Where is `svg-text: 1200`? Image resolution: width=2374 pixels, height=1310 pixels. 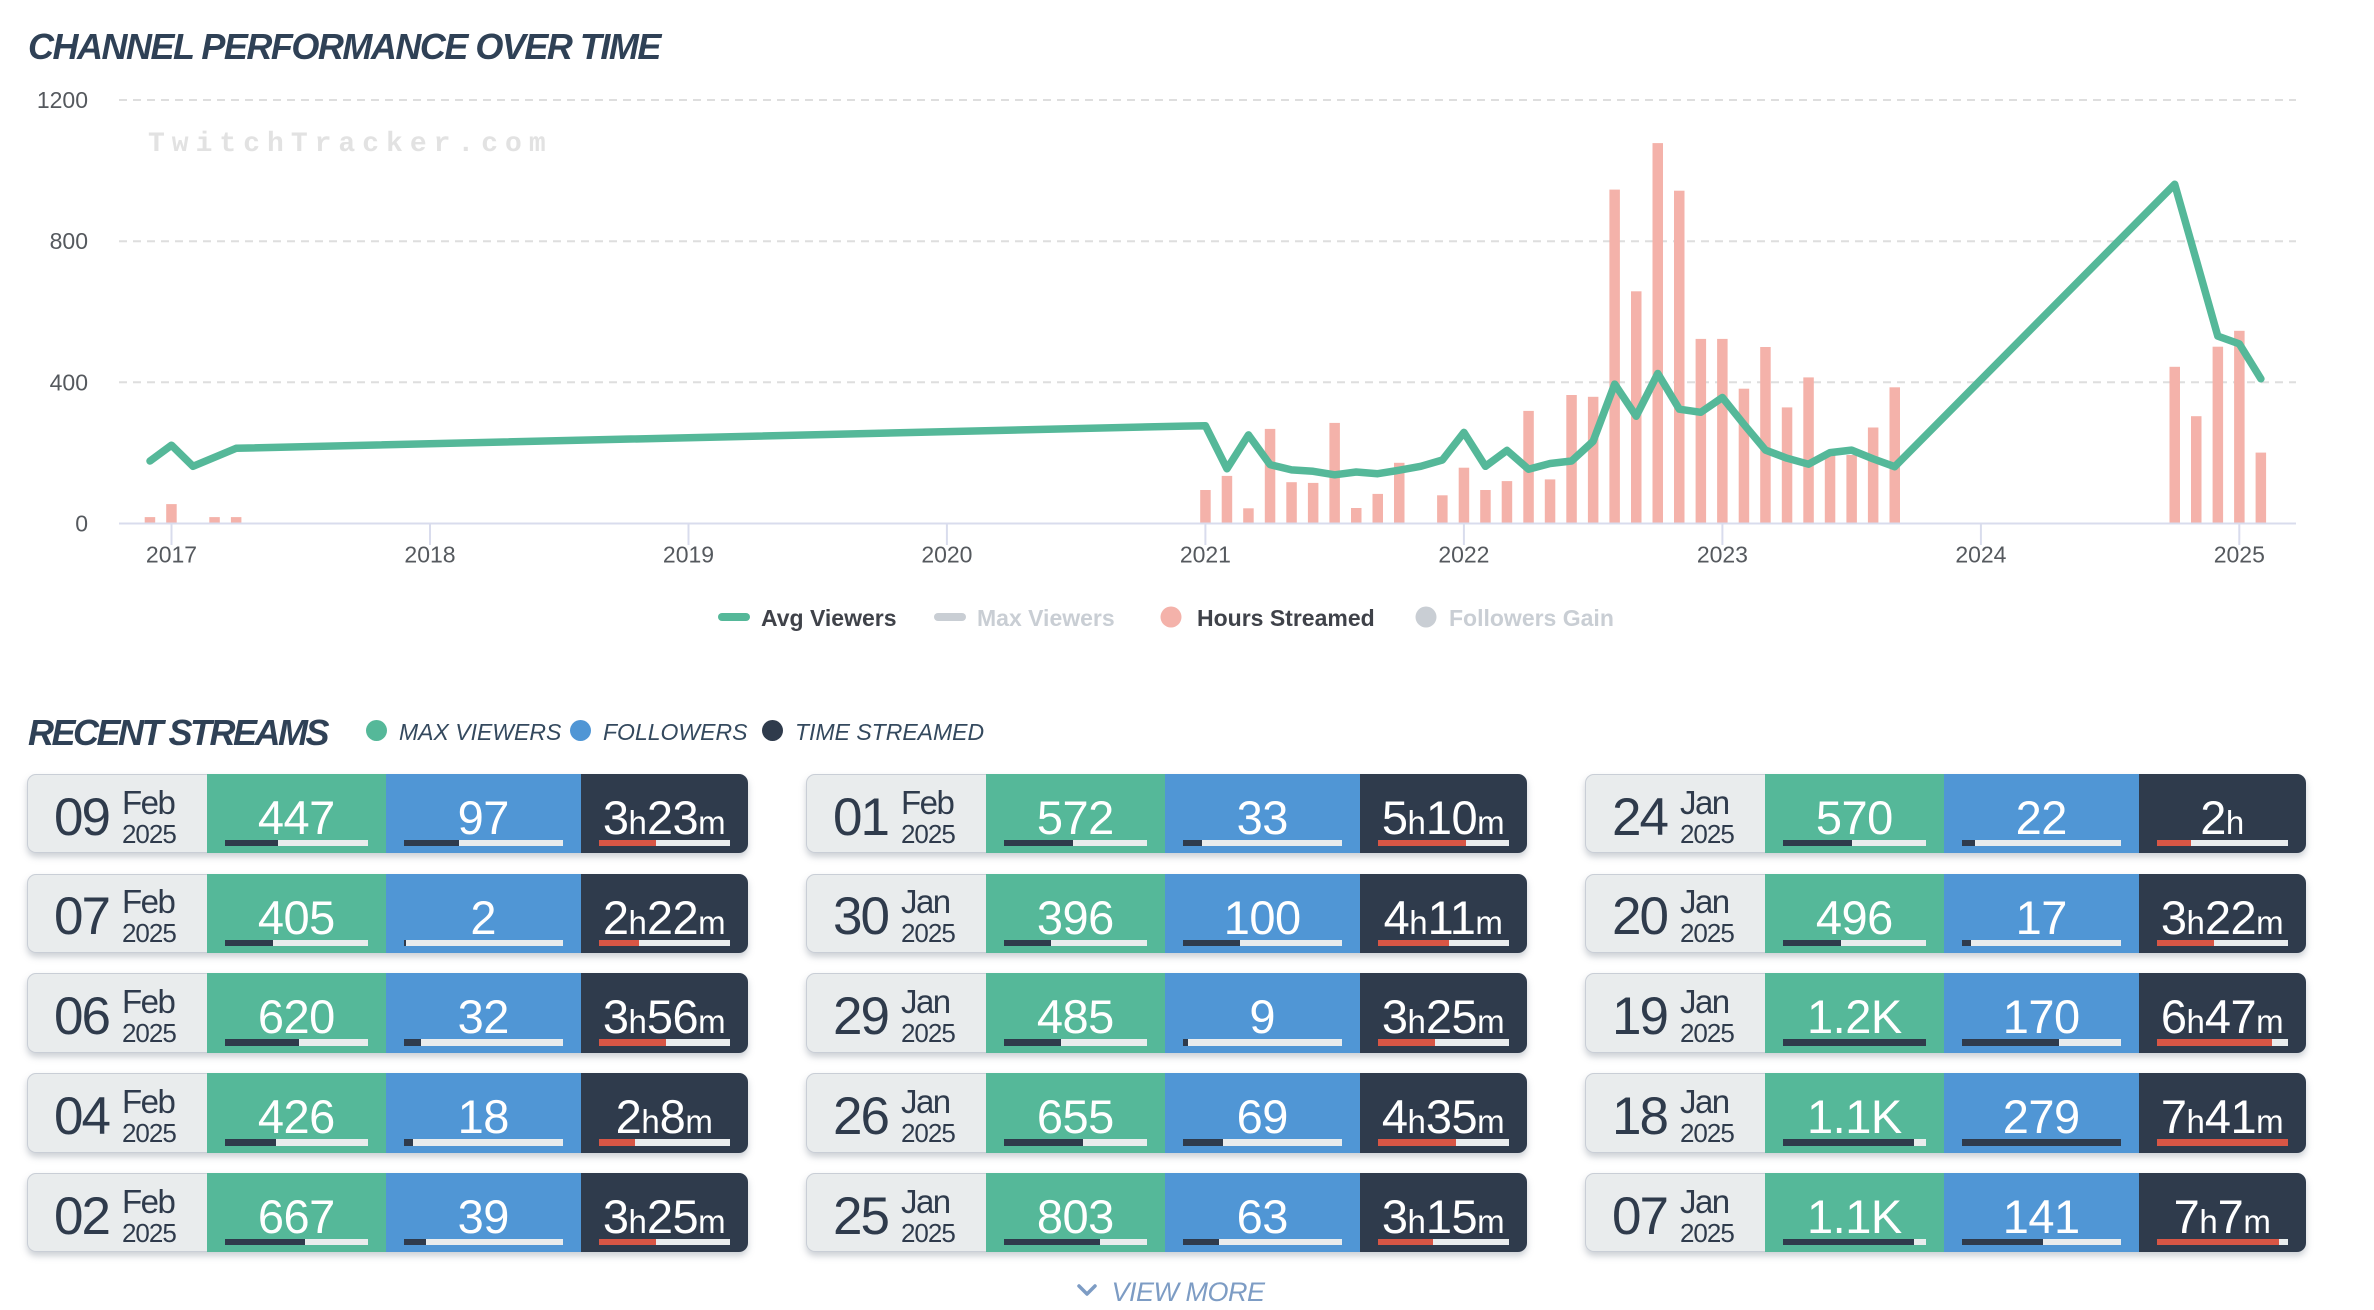 svg-text: 1200 is located at coordinates (62, 100).